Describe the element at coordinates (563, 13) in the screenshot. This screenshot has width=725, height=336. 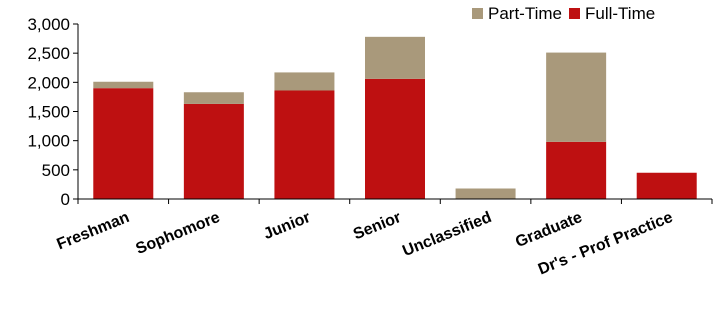
I see `legend: Part-Time Full-Time` at that location.